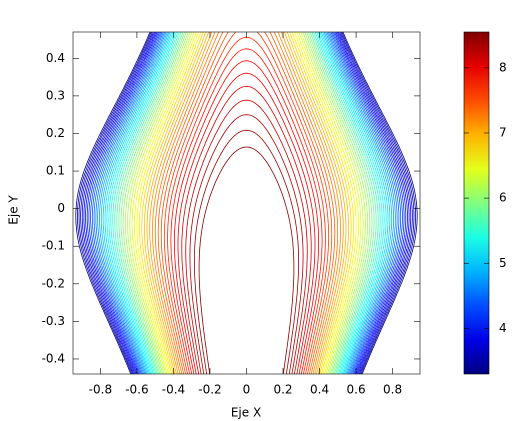 Image resolution: width=524 pixels, height=421 pixels. Describe the element at coordinates (136, 390) in the screenshot. I see `x-tick-label: -0.6` at that location.